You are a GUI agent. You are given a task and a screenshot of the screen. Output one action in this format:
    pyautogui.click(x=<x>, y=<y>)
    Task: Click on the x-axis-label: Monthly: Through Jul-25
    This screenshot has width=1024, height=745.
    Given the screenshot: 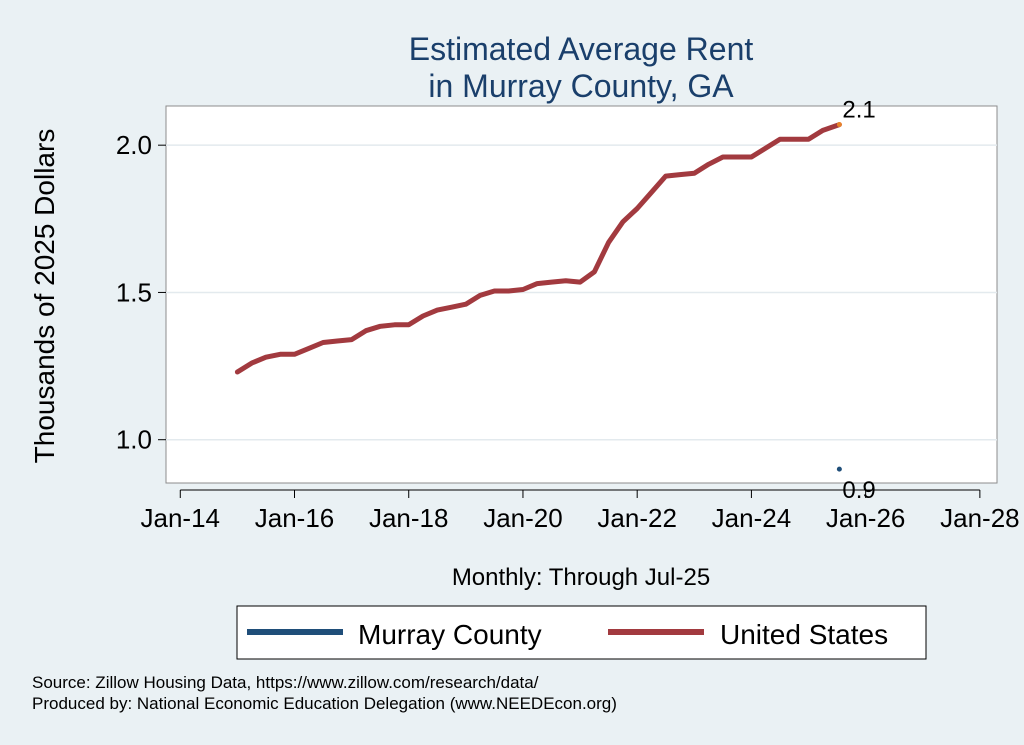 What is the action you would take?
    pyautogui.click(x=581, y=577)
    